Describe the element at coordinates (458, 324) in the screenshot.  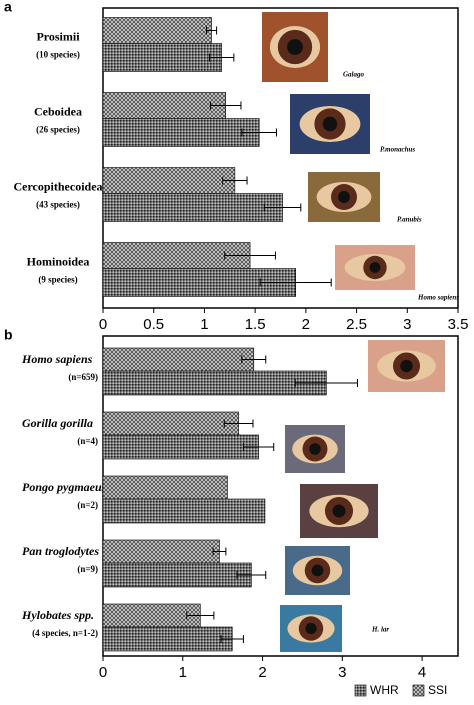
I see `x-tick-label: 3.5` at that location.